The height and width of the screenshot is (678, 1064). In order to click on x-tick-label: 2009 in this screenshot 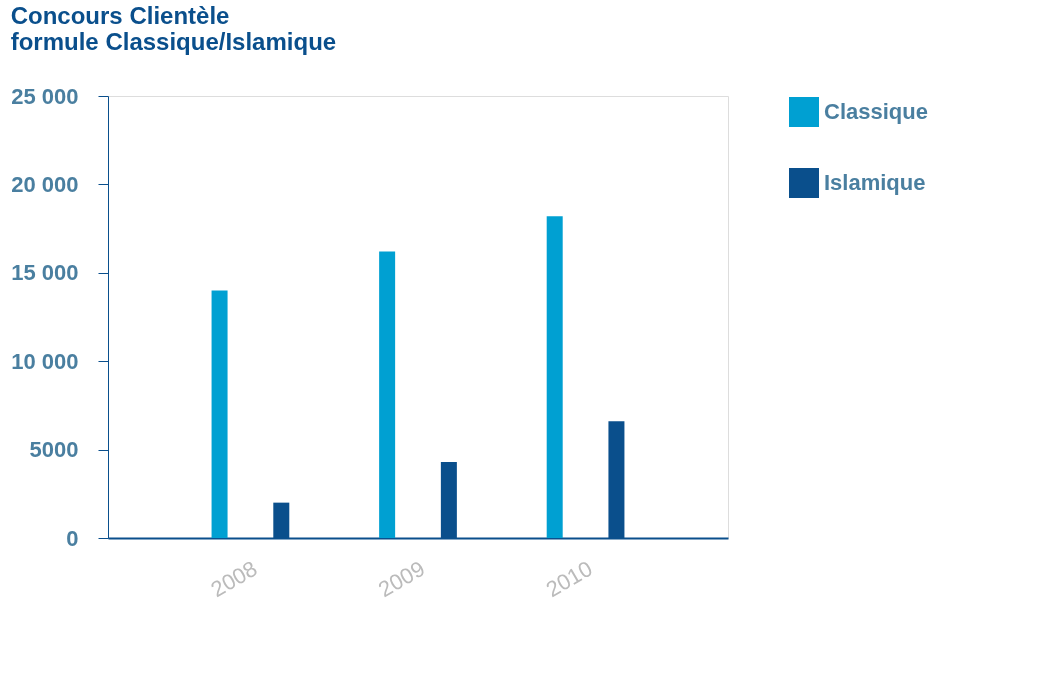, I will do `click(401, 579)`.